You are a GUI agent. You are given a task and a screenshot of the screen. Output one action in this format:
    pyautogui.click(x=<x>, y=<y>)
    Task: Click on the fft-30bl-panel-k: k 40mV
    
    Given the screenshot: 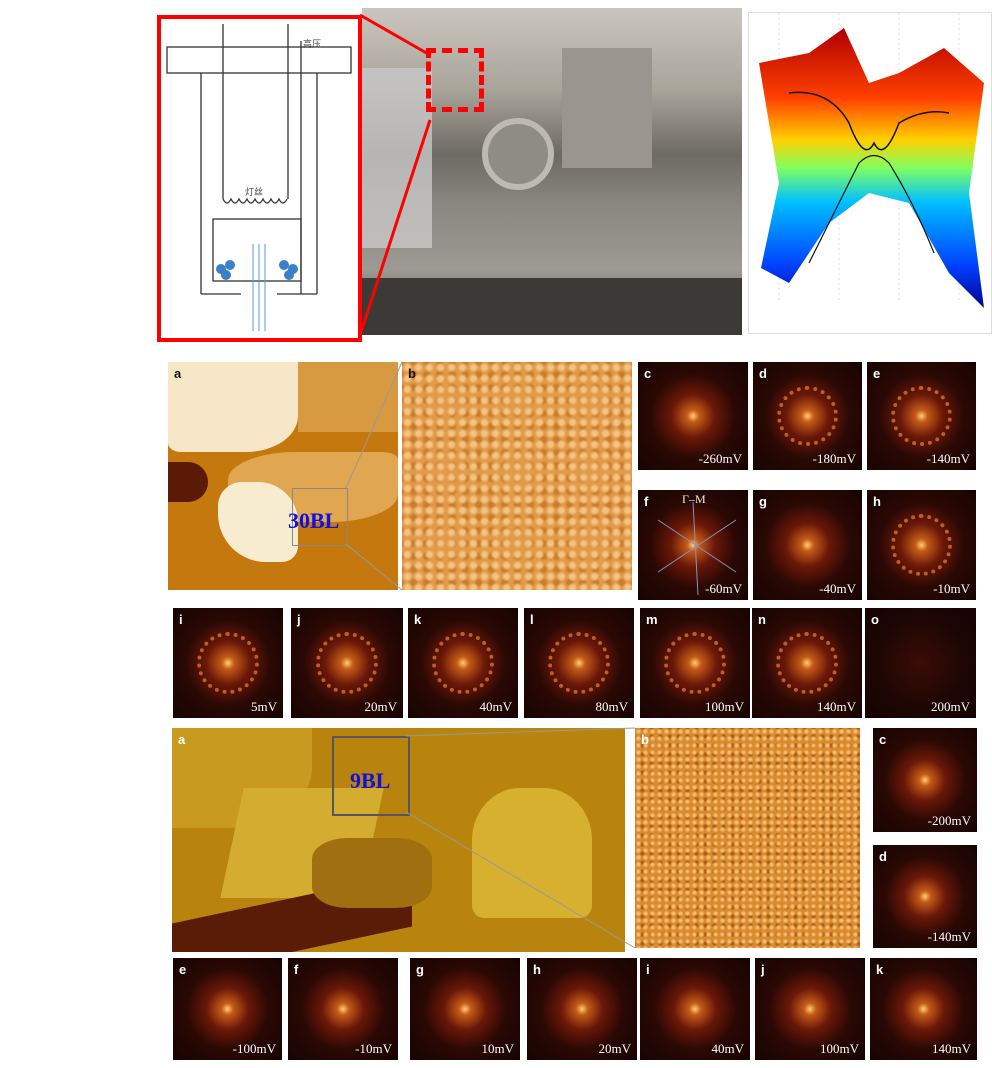 What is the action you would take?
    pyautogui.click(x=463, y=663)
    